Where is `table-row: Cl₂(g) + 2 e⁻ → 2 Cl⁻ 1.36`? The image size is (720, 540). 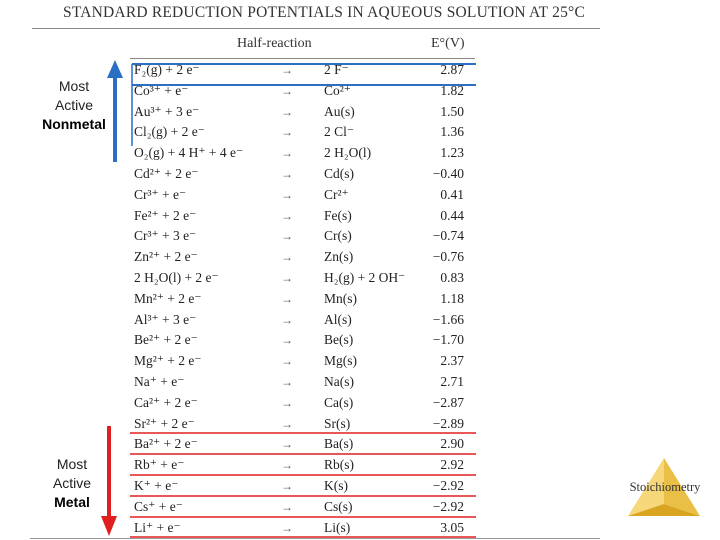
table-row: Cl₂(g) + 2 e⁻ → 2 Cl⁻ 1.36 is located at coordinates (360, 132).